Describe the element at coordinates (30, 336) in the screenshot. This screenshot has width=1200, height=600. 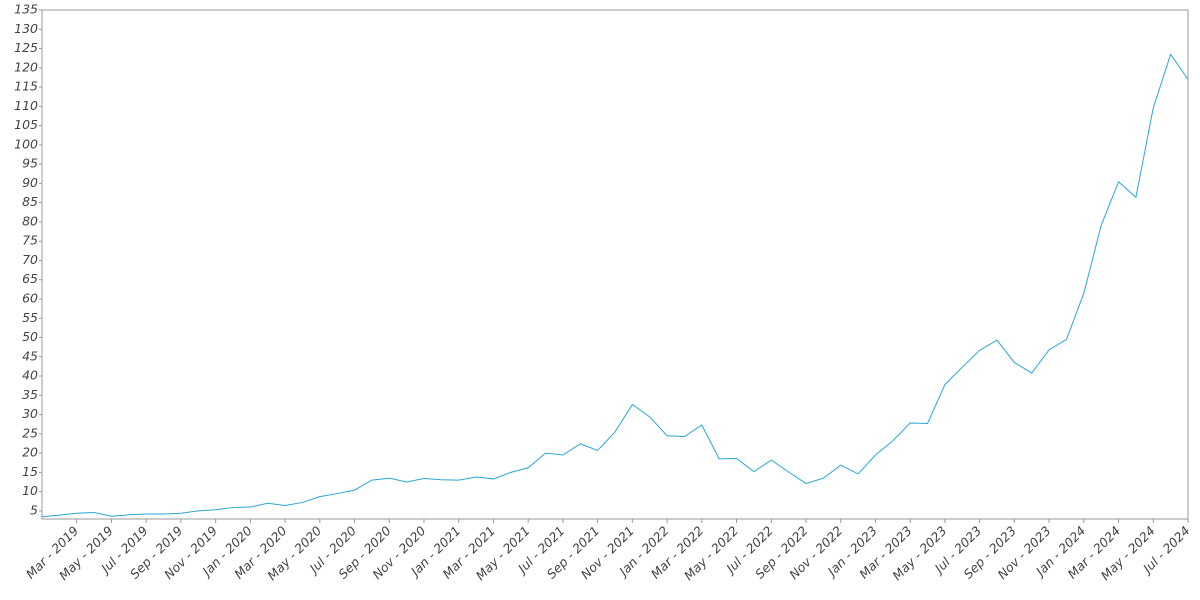
I see `y-tick-label: 50` at that location.